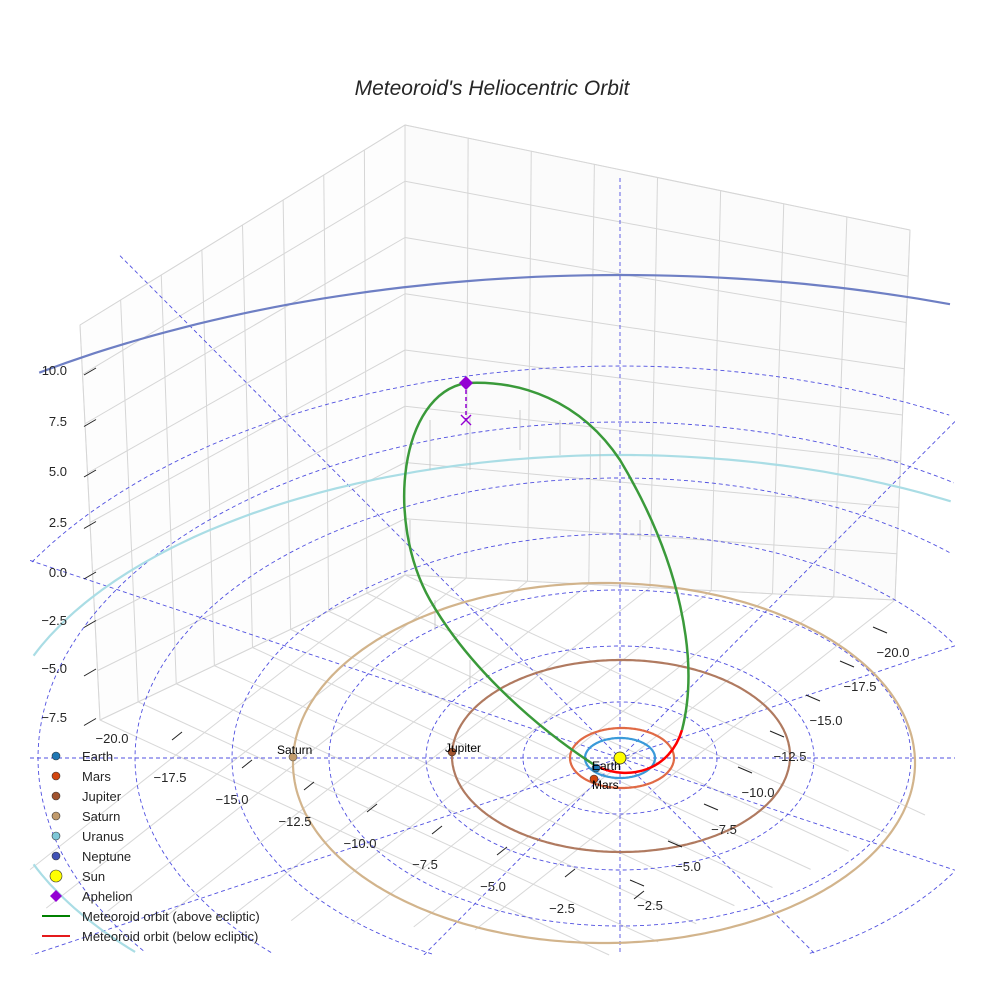 Image resolution: width=984 pixels, height=984 pixels. I want to click on orbit-below-ecliptic, so click(639, 751).